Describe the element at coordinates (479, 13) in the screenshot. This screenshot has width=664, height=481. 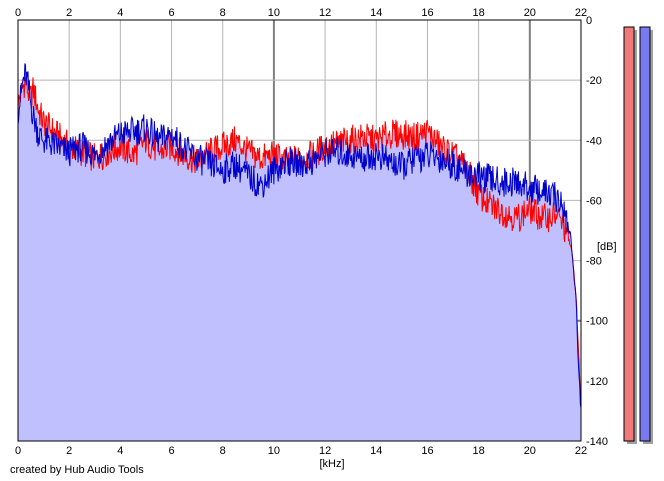
I see `x-tick-label-top: 18` at that location.